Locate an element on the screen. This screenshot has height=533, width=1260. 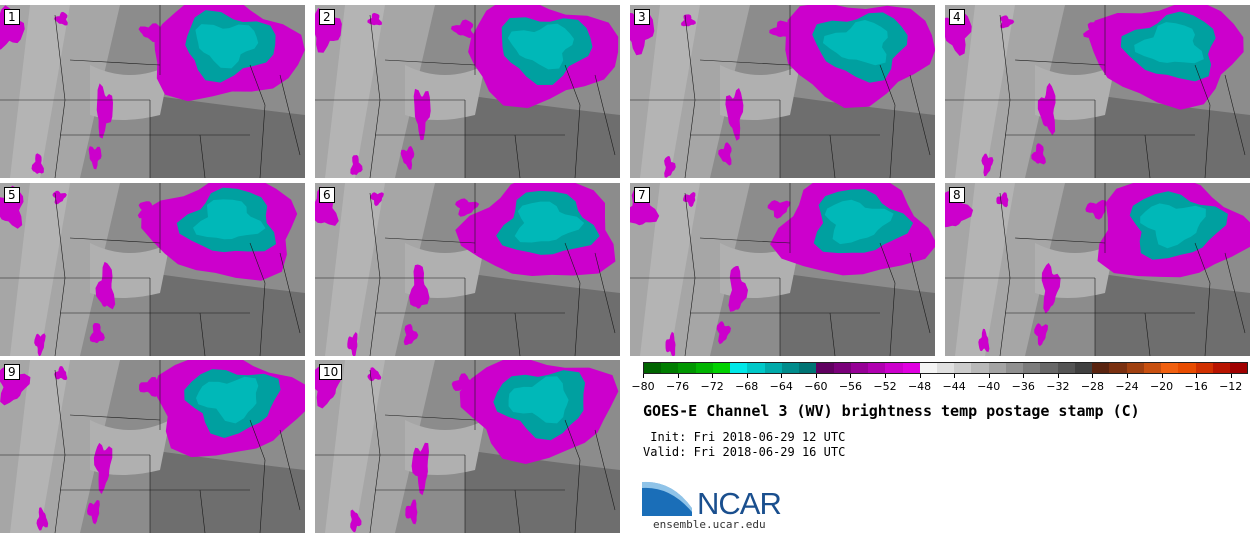
panel-number-label: 3 is located at coordinates (642, 17).